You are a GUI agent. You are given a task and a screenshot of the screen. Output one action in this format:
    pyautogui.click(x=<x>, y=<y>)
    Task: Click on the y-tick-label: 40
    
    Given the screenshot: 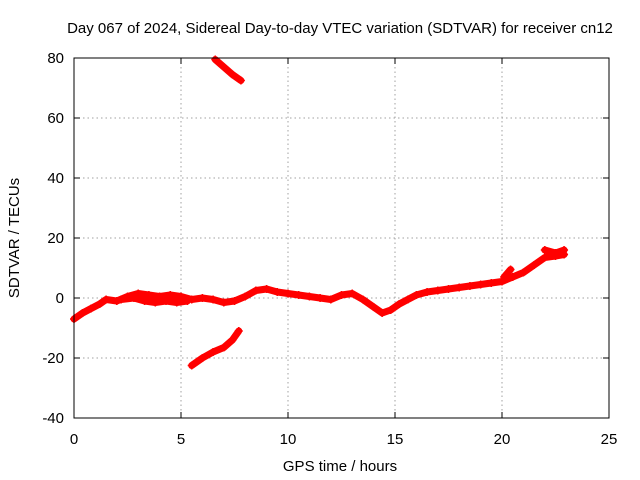 What is the action you would take?
    pyautogui.click(x=55, y=178)
    